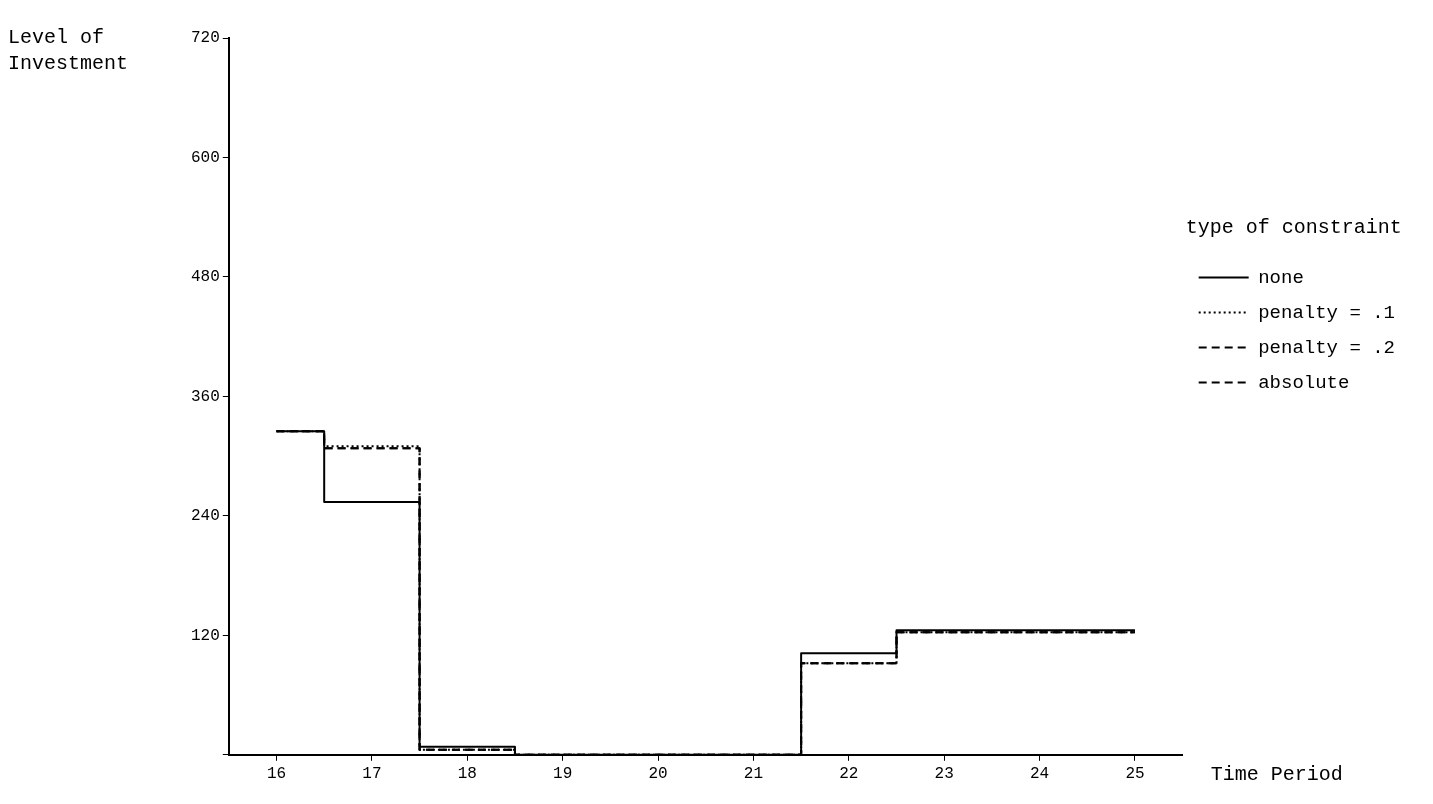 The width and height of the screenshot is (1433, 804). I want to click on legend-label: absolute, so click(1304, 382).